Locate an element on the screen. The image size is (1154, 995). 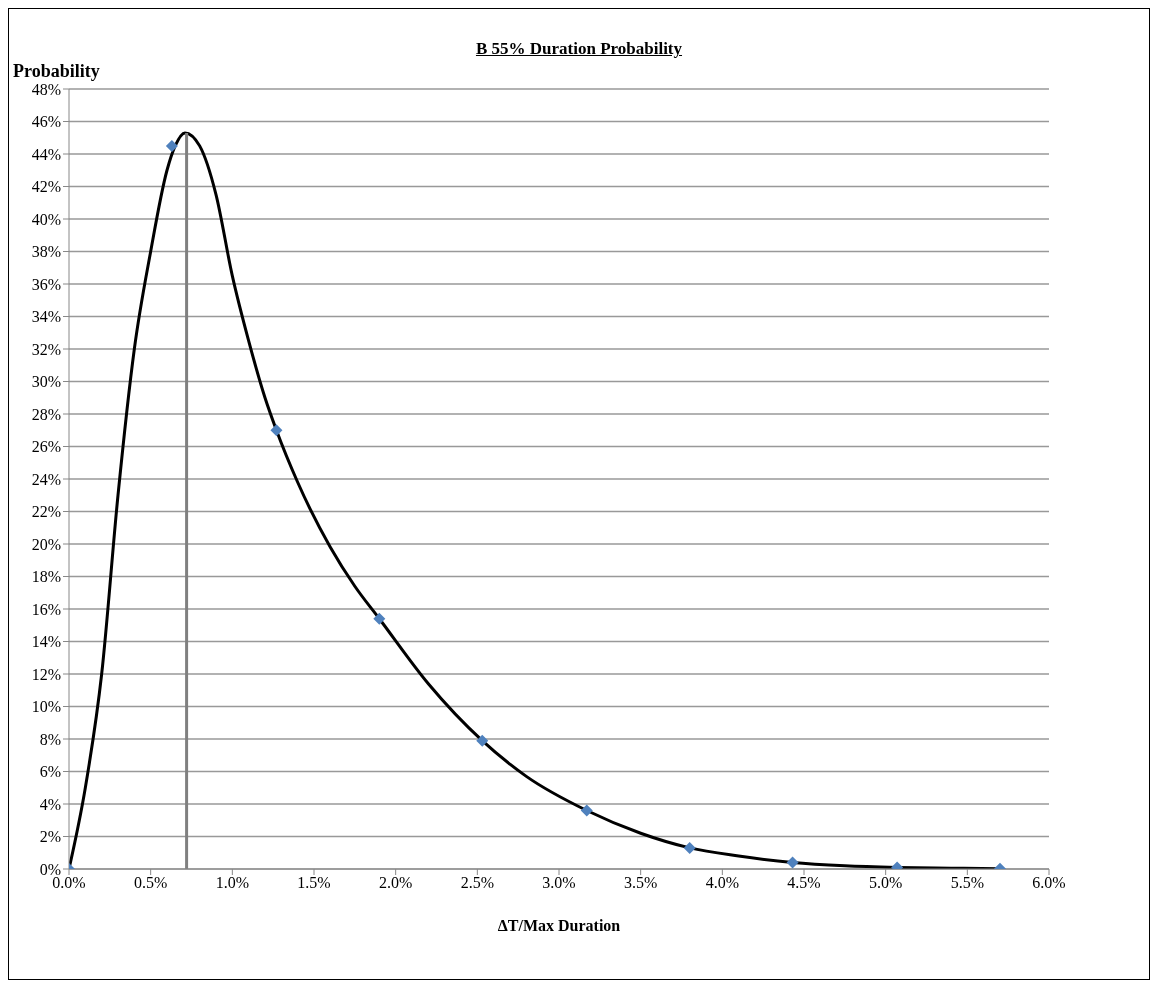
y-tick-label: 10% is located at coordinates (46, 707).